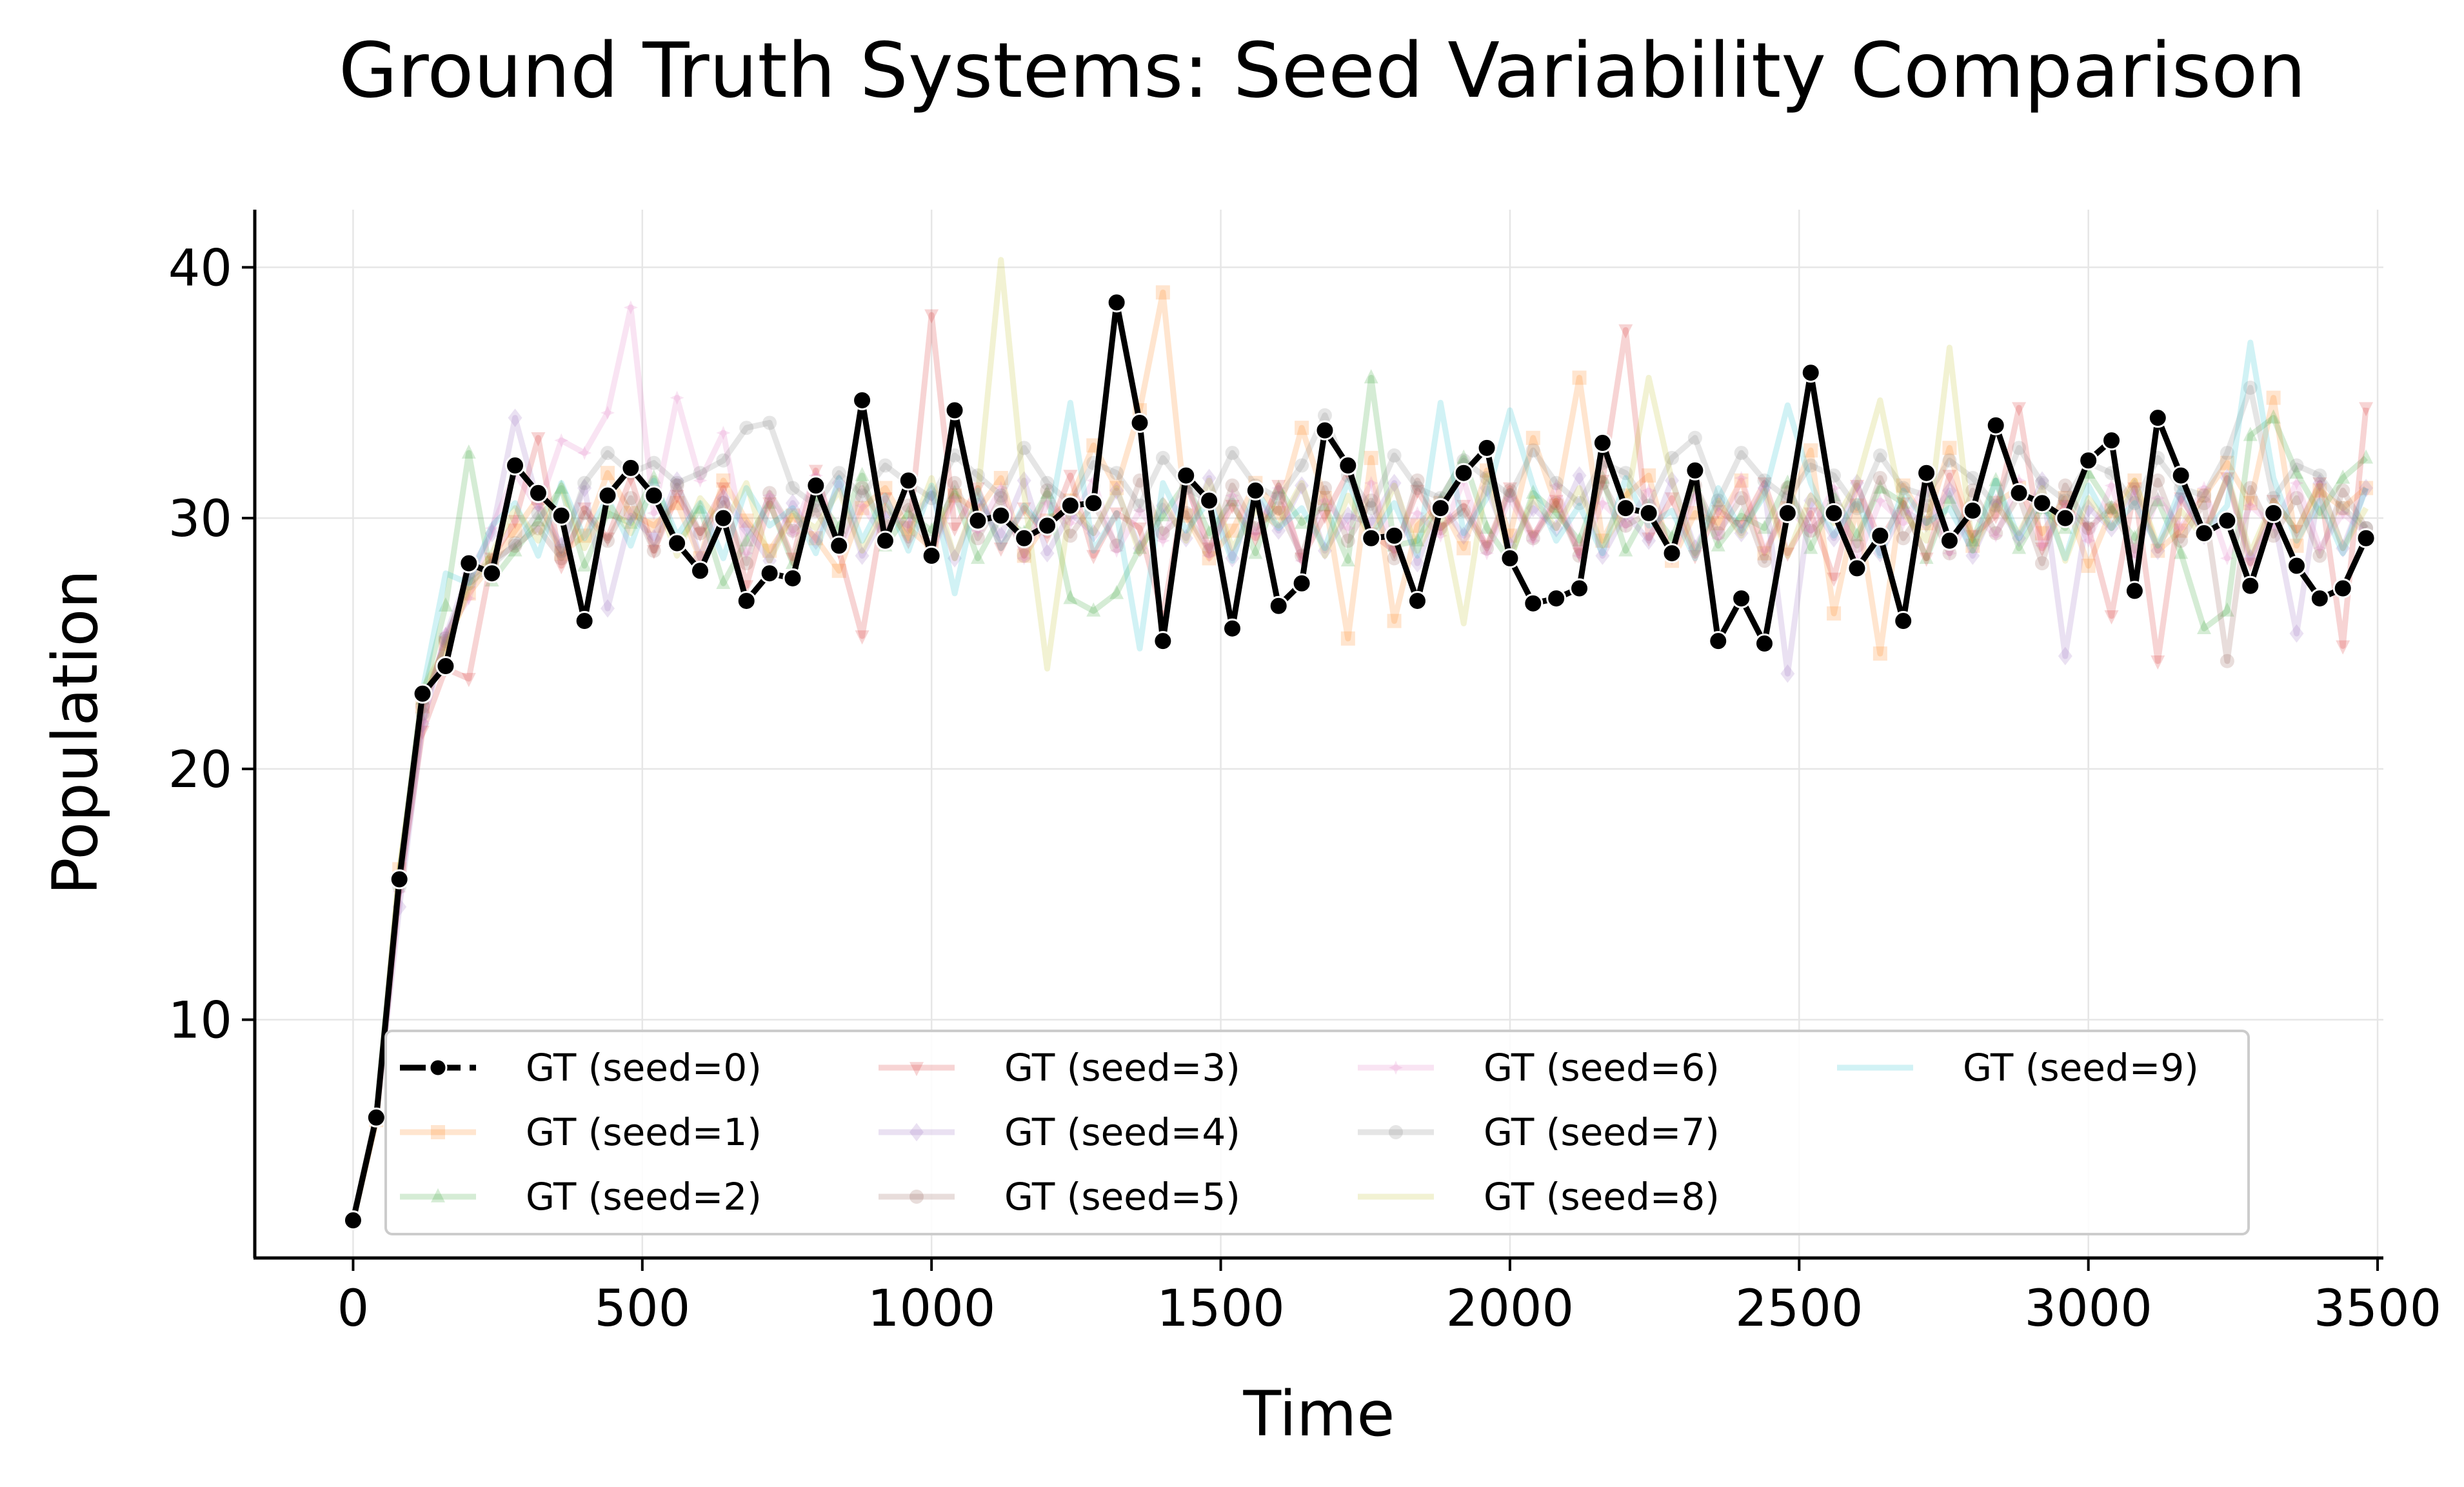 This screenshot has width=2464, height=1487. What do you see at coordinates (200, 1021) in the screenshot?
I see `y-tick-label: 10` at bounding box center [200, 1021].